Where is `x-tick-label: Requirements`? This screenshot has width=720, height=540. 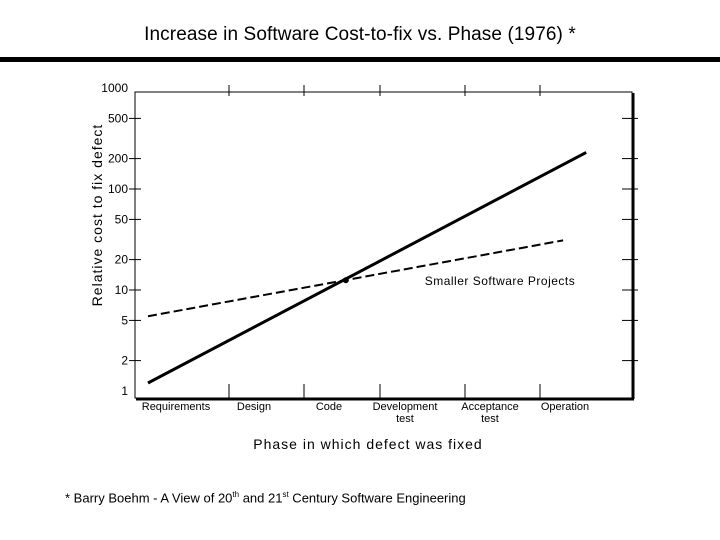
x-tick-label: Requirements is located at coordinates (176, 407).